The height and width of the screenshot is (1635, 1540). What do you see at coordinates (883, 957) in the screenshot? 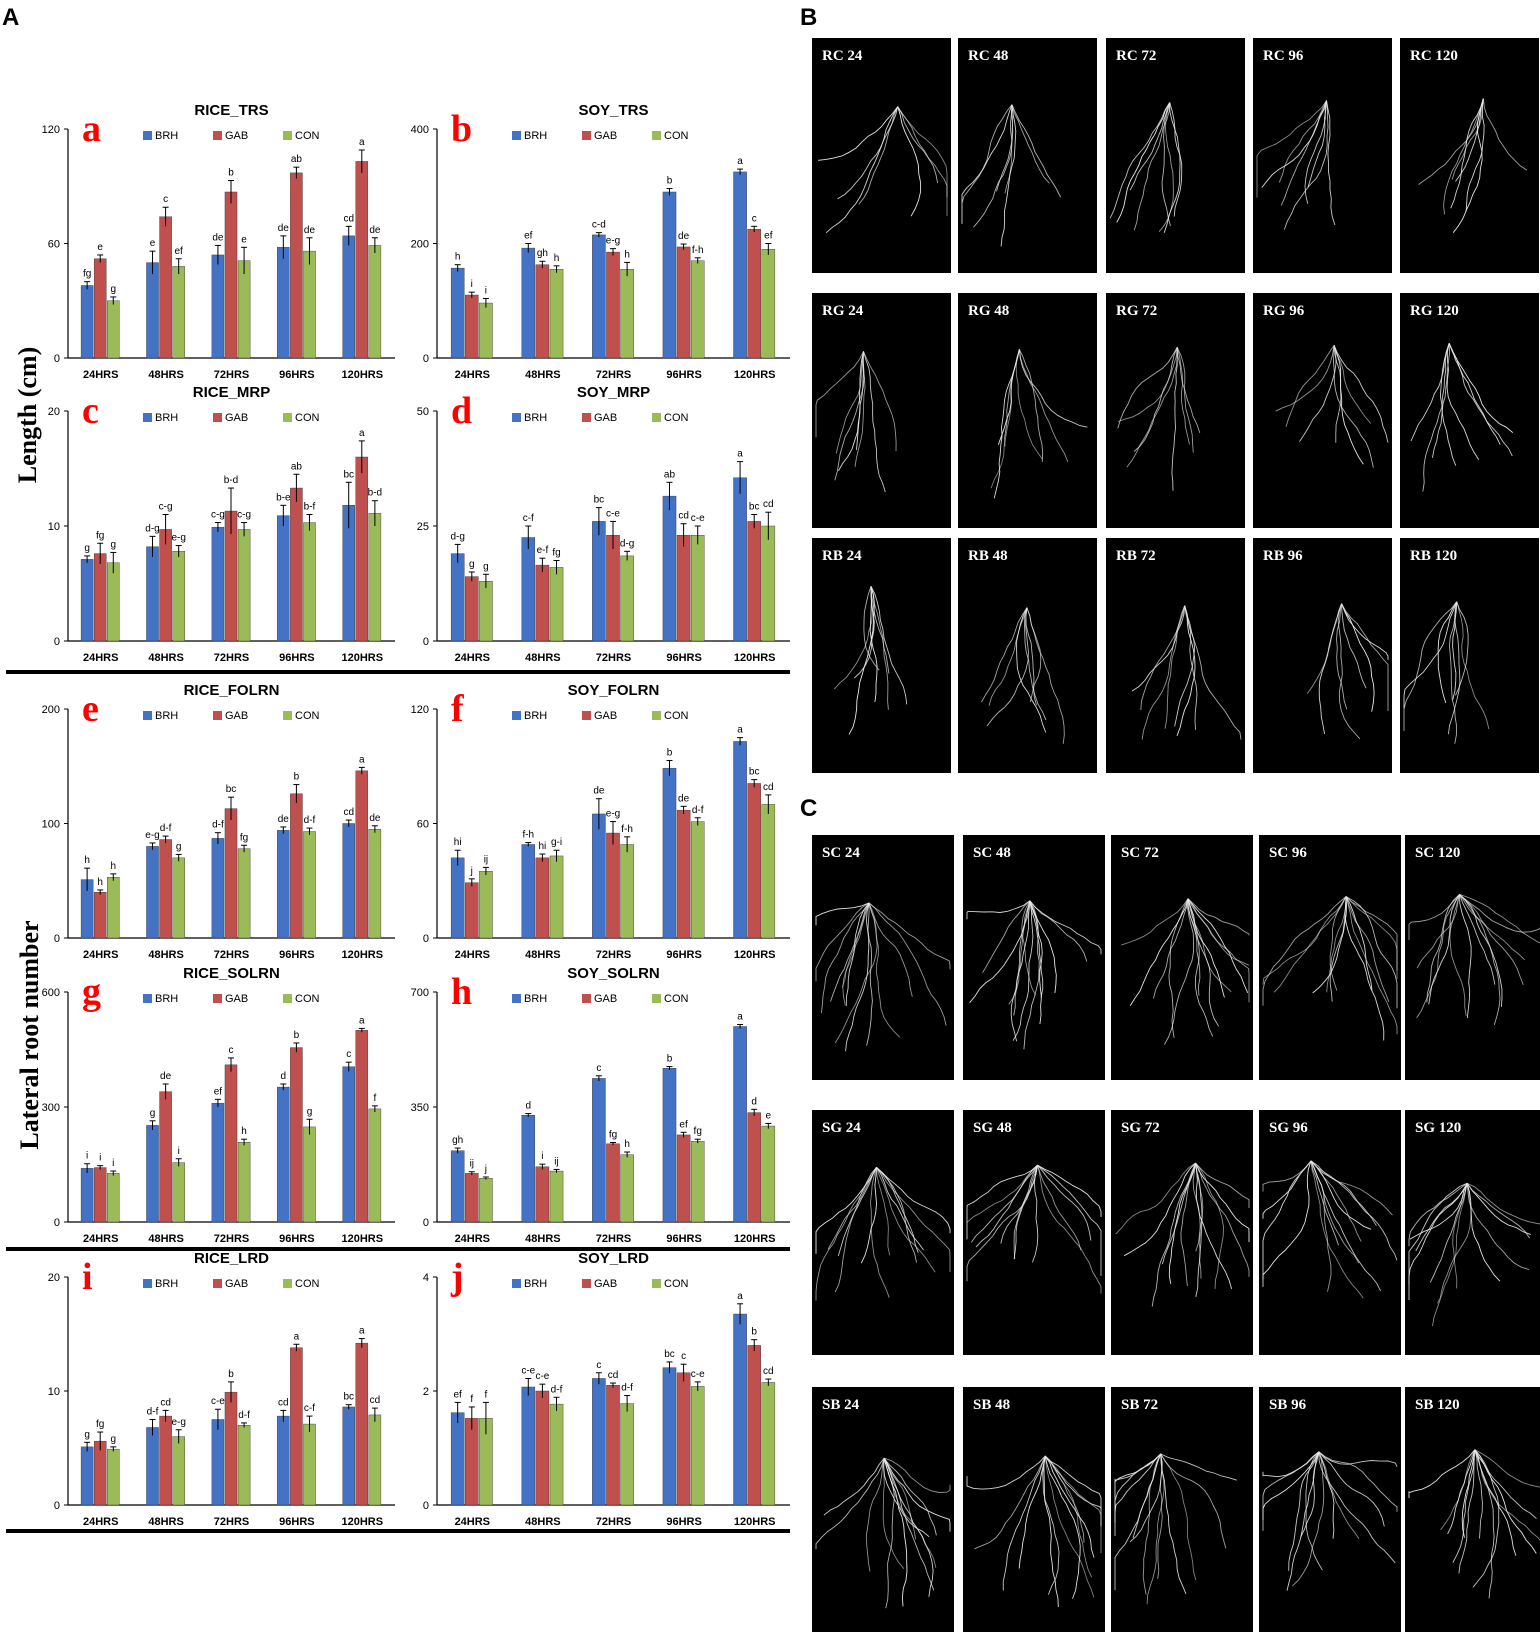
I see `soy-root-image: SC 24` at bounding box center [883, 957].